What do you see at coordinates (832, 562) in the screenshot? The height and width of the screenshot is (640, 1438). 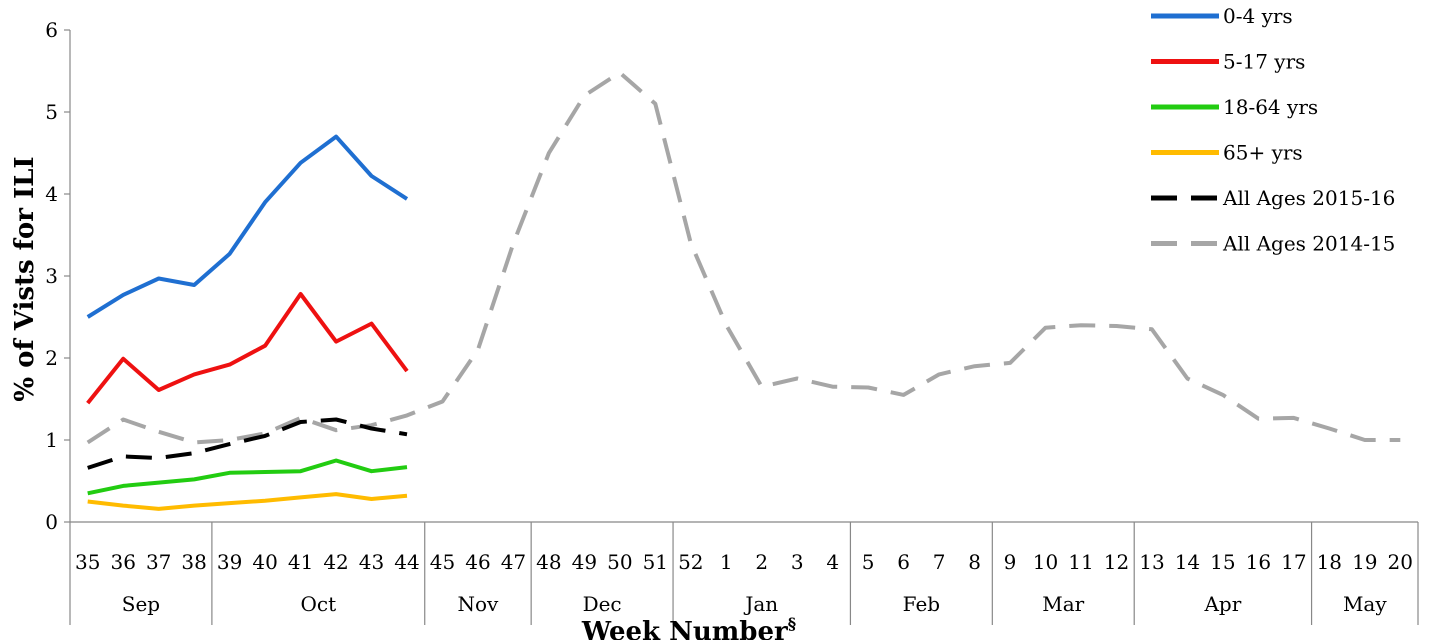 I see `x-tick-label: 4` at bounding box center [832, 562].